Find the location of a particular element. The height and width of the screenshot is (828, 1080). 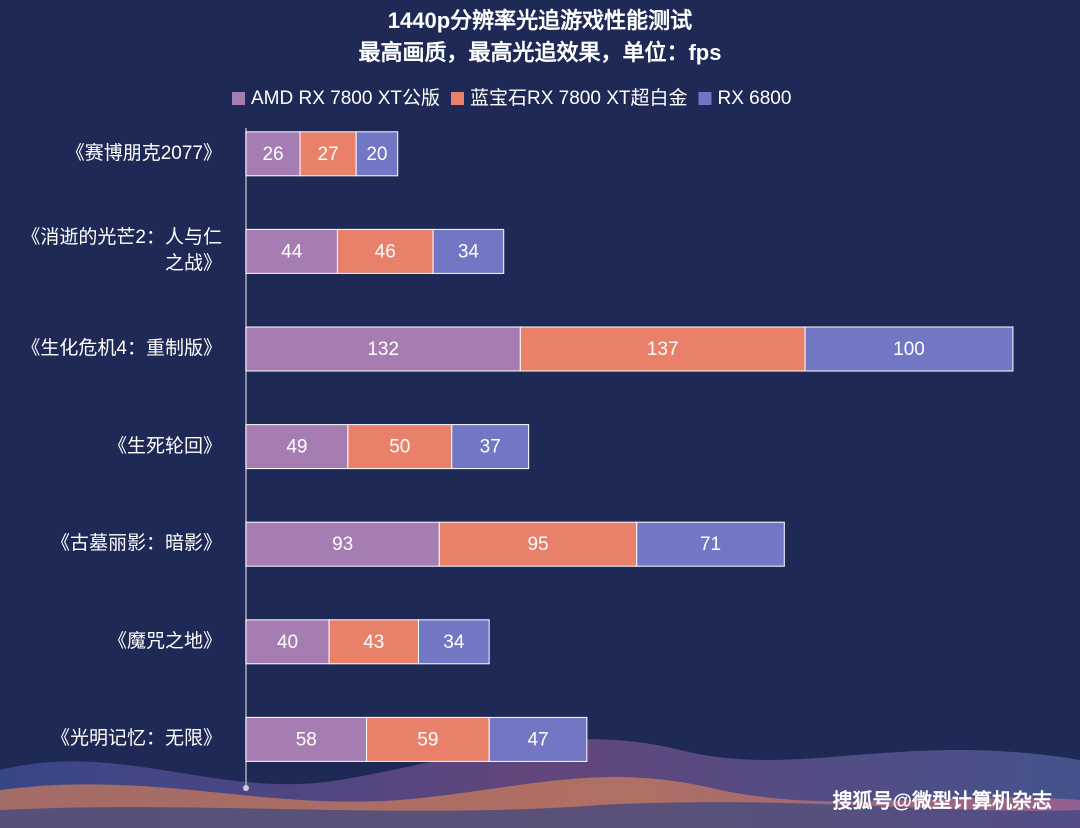

category-label: 《魔咒之地》 is located at coordinates (164, 641).